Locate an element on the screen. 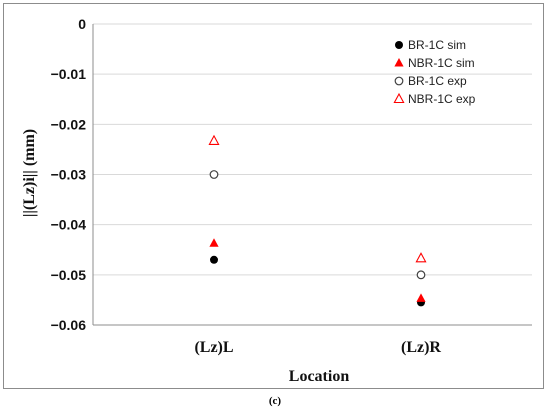  x-tick-labels: (Lz)L (Lz)R is located at coordinates (317, 347).